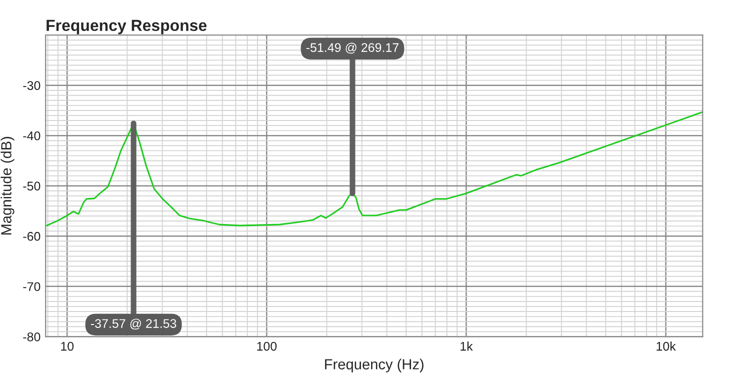 The image size is (735, 377). Describe the element at coordinates (126, 27) in the screenshot. I see `chart-title: Frequency Response` at that location.